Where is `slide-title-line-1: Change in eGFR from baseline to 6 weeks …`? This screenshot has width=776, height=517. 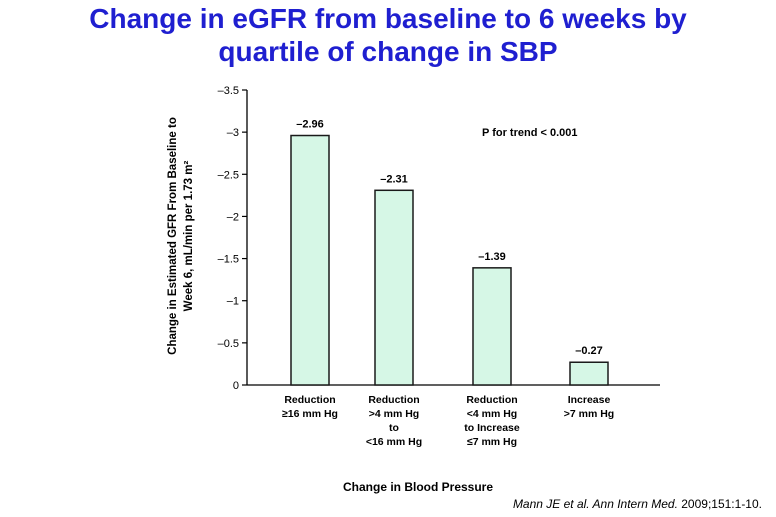 slide-title-line-1: Change in eGFR from baseline to 6 weeks … is located at coordinates (388, 18).